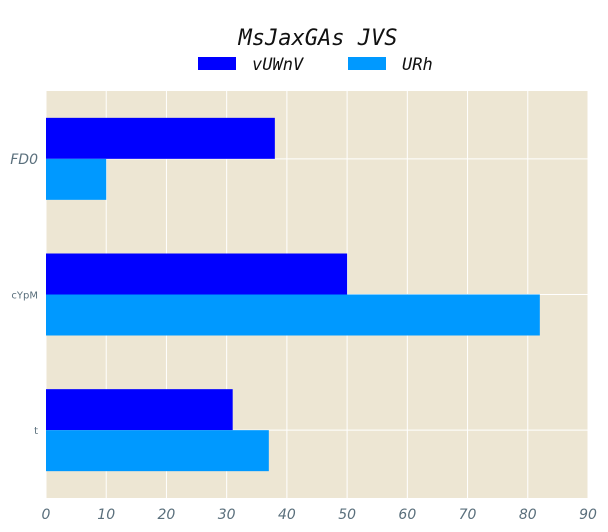  I want to click on x-tick-label: 40, so click(287, 515).